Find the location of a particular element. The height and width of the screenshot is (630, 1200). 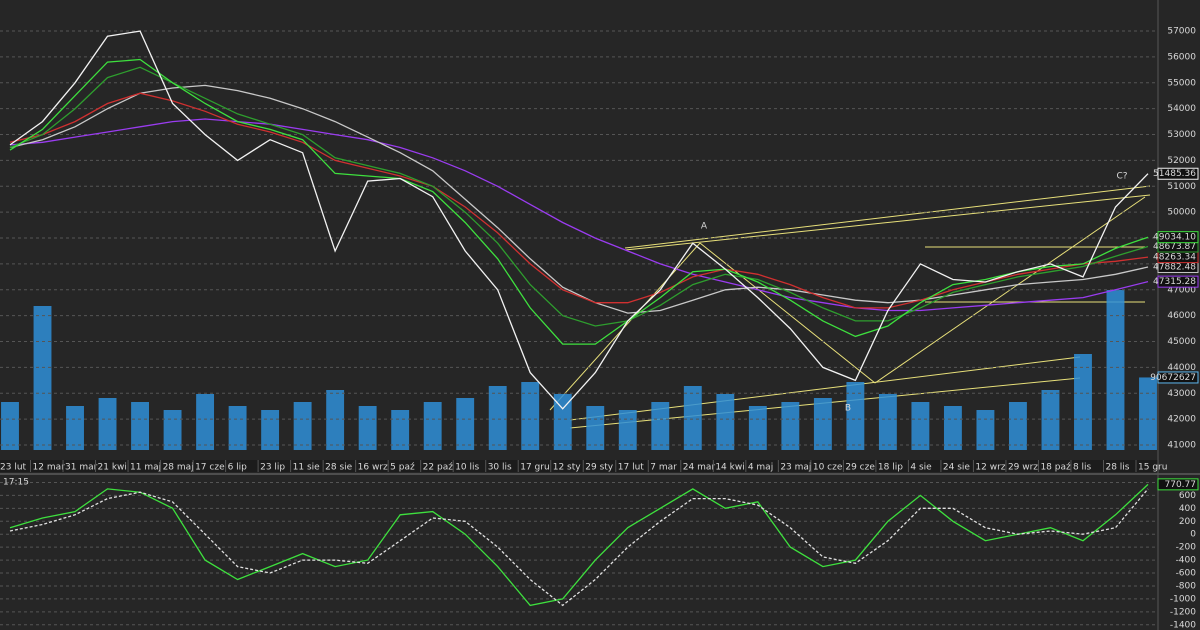

x-tick-label: 11 sie is located at coordinates (307, 468).